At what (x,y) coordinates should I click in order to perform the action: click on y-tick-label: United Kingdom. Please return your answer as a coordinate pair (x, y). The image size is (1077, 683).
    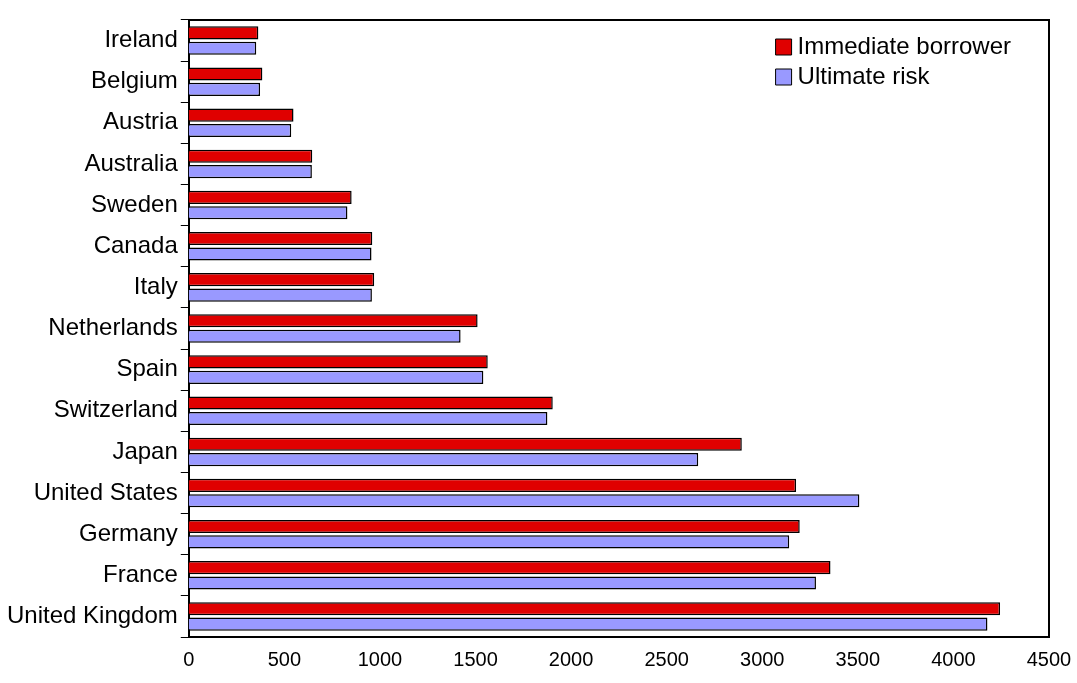
    Looking at the image, I should click on (92, 615).